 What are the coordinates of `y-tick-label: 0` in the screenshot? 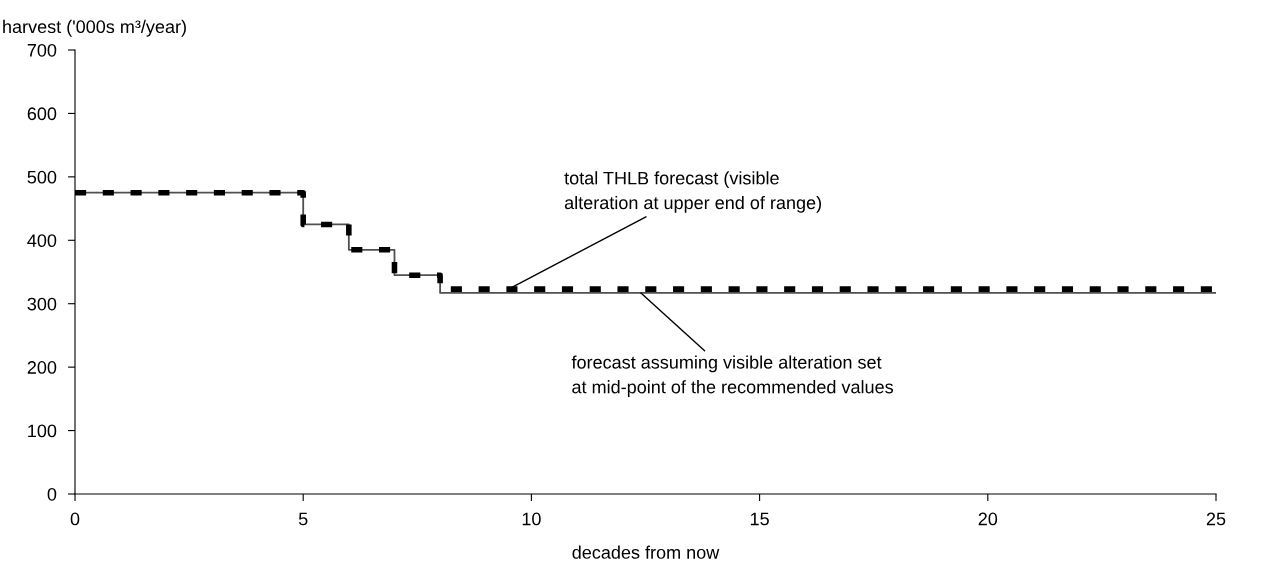 It's located at (52, 494).